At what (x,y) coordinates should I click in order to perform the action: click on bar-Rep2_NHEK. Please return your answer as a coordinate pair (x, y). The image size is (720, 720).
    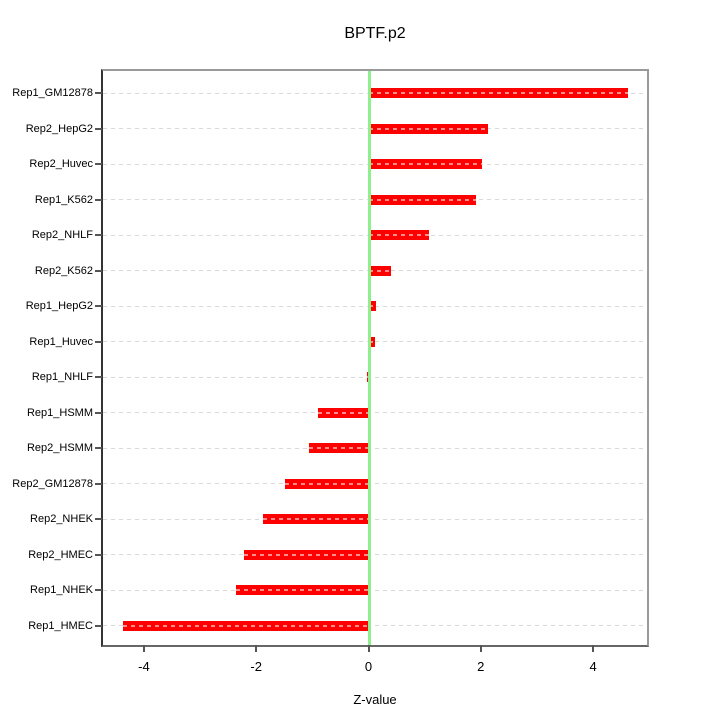
    Looking at the image, I should click on (315, 519).